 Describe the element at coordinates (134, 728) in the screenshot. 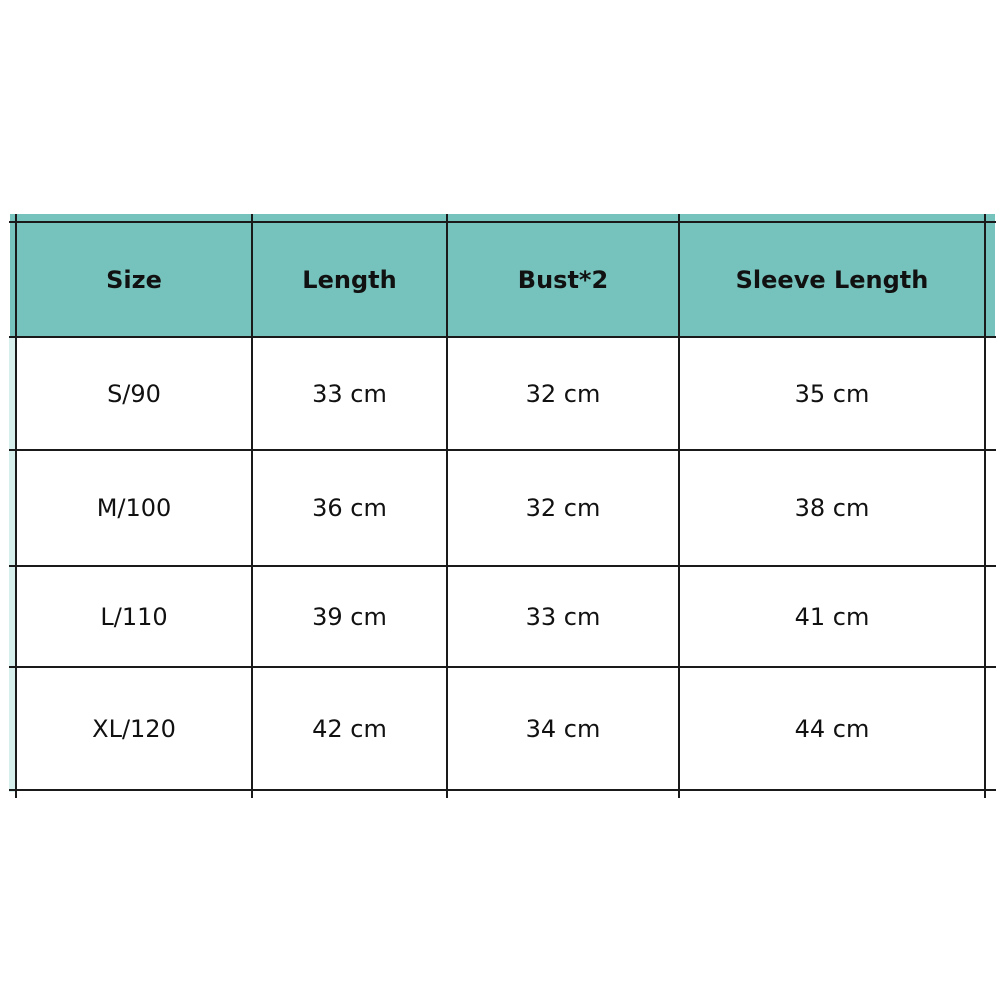

I see `table-cell: XL/120` at that location.